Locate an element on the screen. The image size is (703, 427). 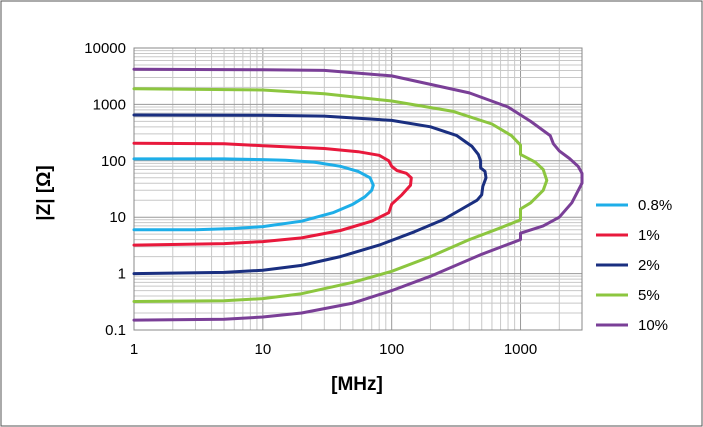
x-tick-label: 100 is located at coordinates (391, 349).